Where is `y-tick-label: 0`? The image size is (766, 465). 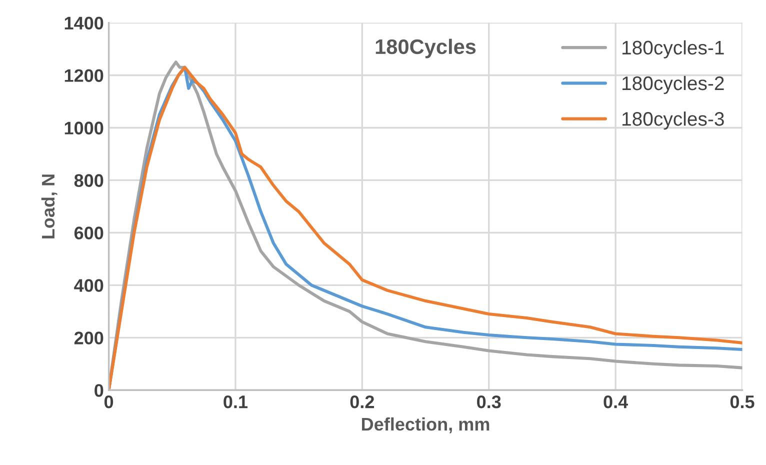
y-tick-label: 0 is located at coordinates (99, 390).